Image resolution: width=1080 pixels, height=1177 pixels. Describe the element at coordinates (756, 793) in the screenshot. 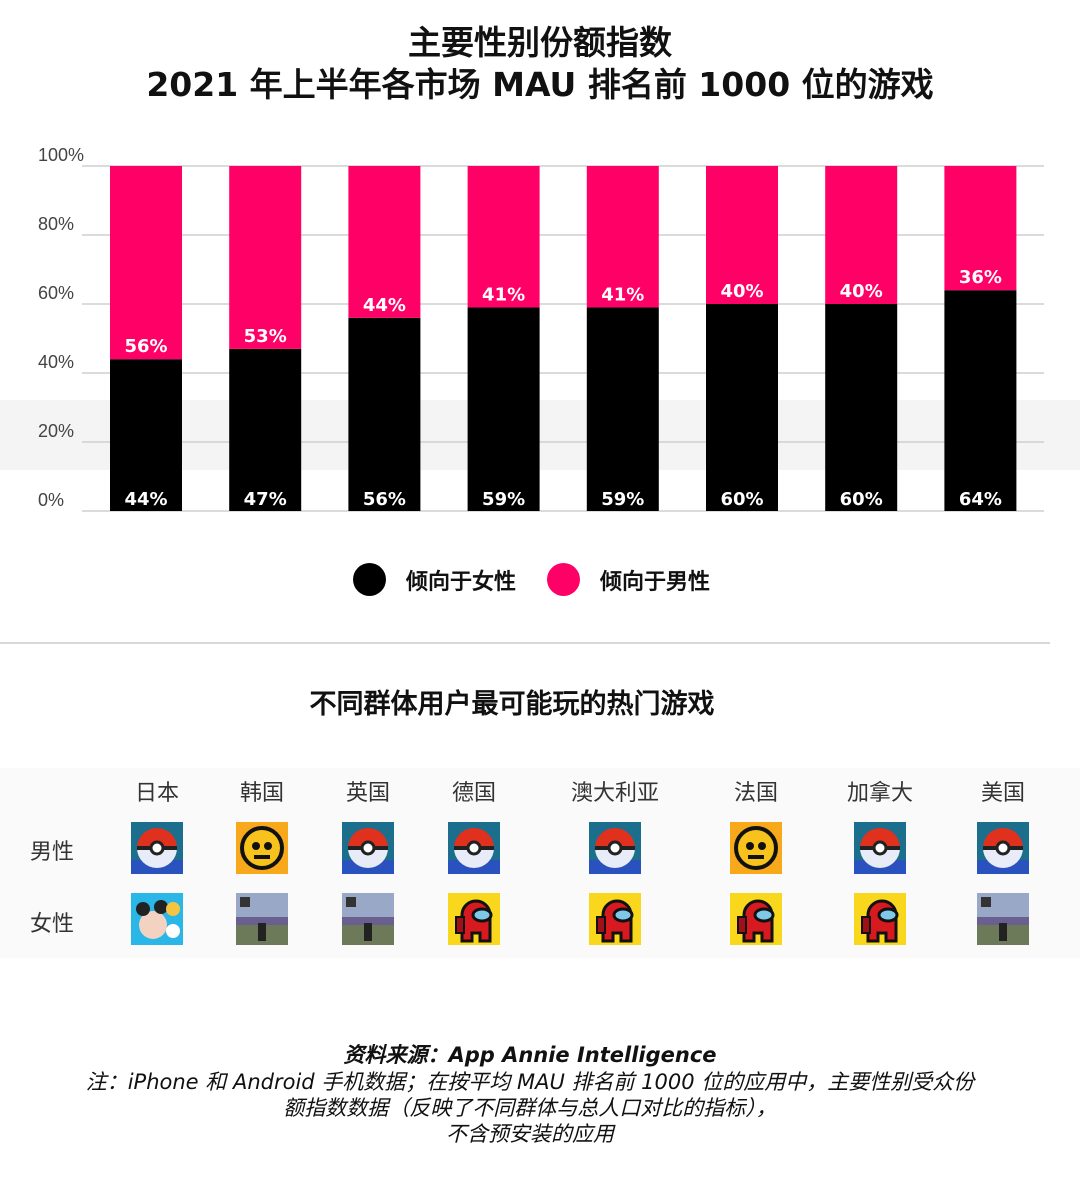

I see `column-header: 法国` at that location.